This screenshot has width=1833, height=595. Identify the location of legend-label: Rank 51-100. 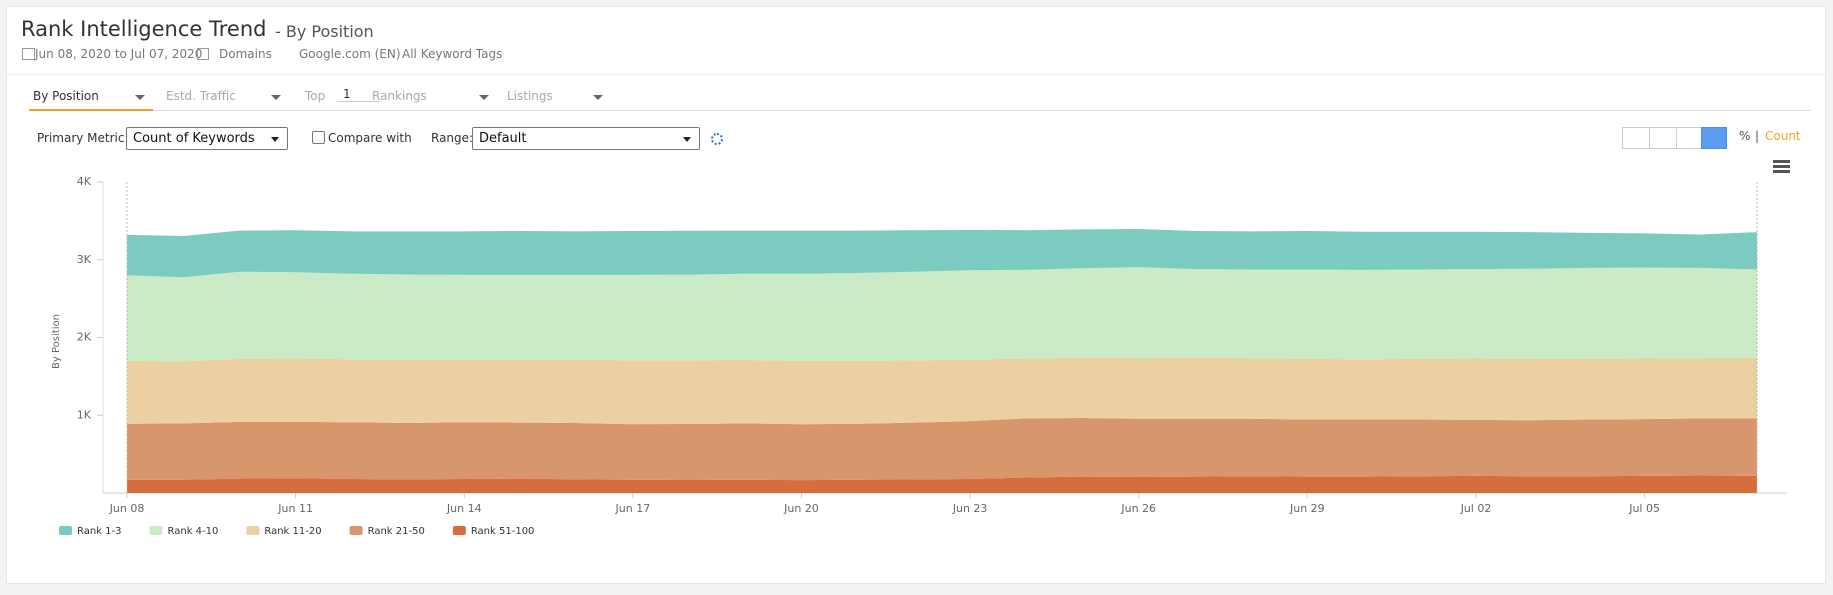
(503, 531).